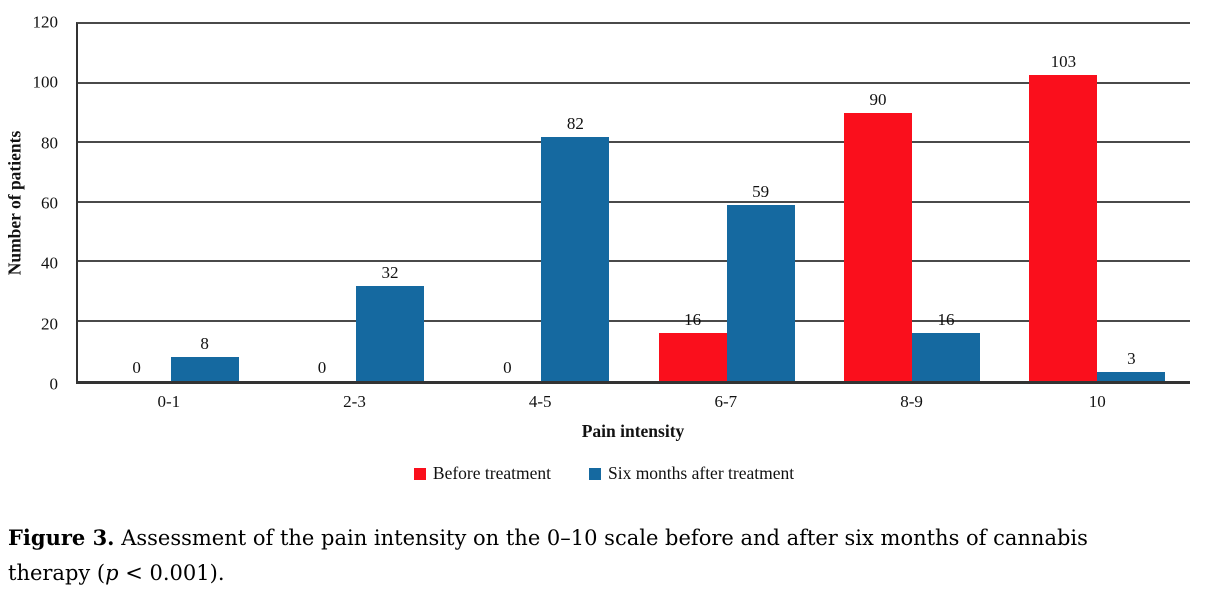 This screenshot has height=596, width=1208. Describe the element at coordinates (491, 473) in the screenshot. I see `legend-label: Before treatment` at that location.